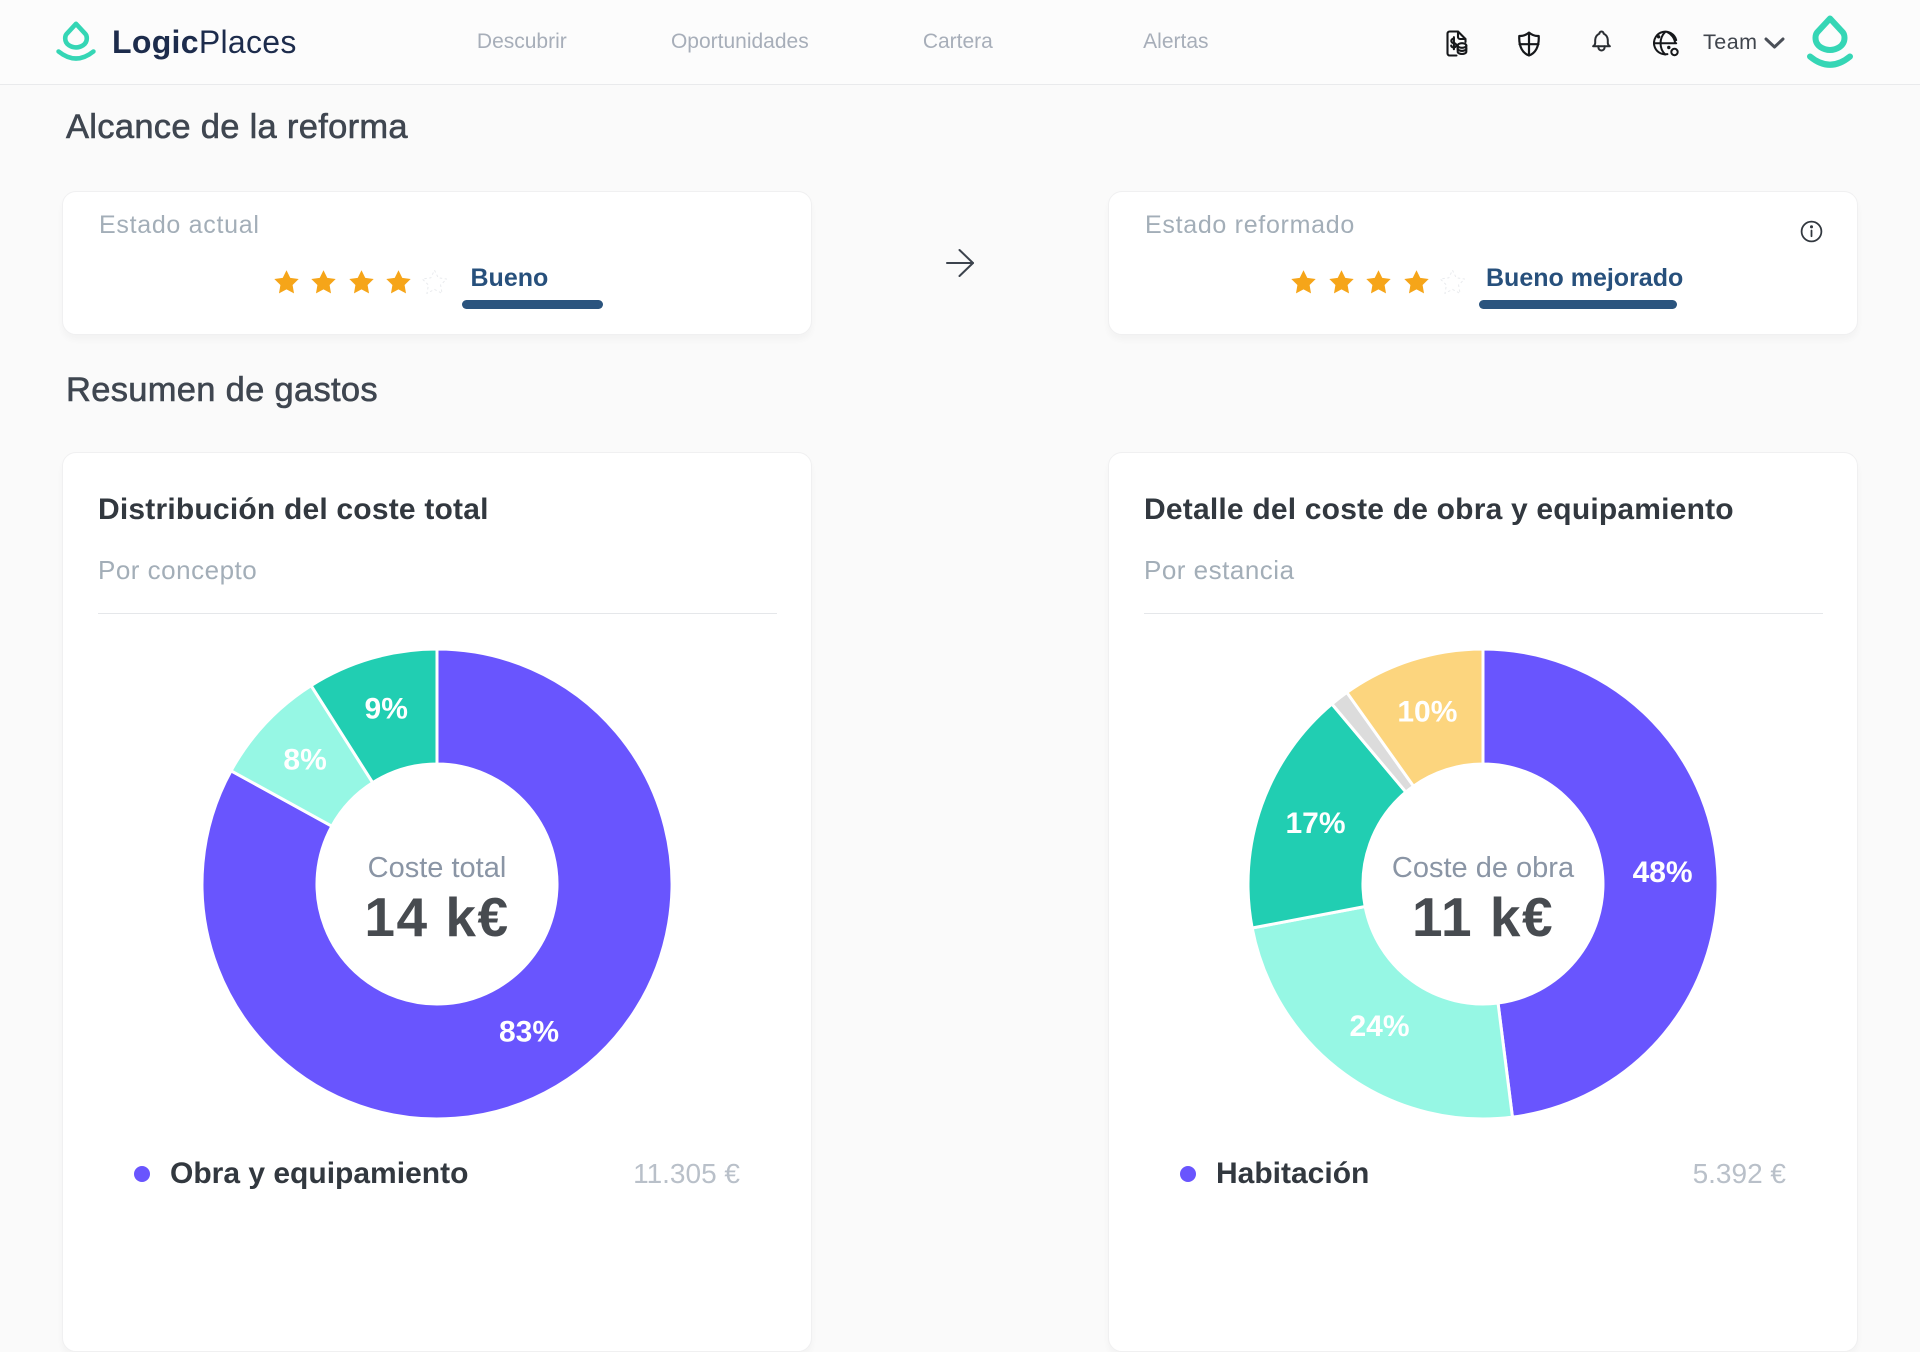  What do you see at coordinates (1379, 1026) in the screenshot?
I see `svg-text: 24%` at bounding box center [1379, 1026].